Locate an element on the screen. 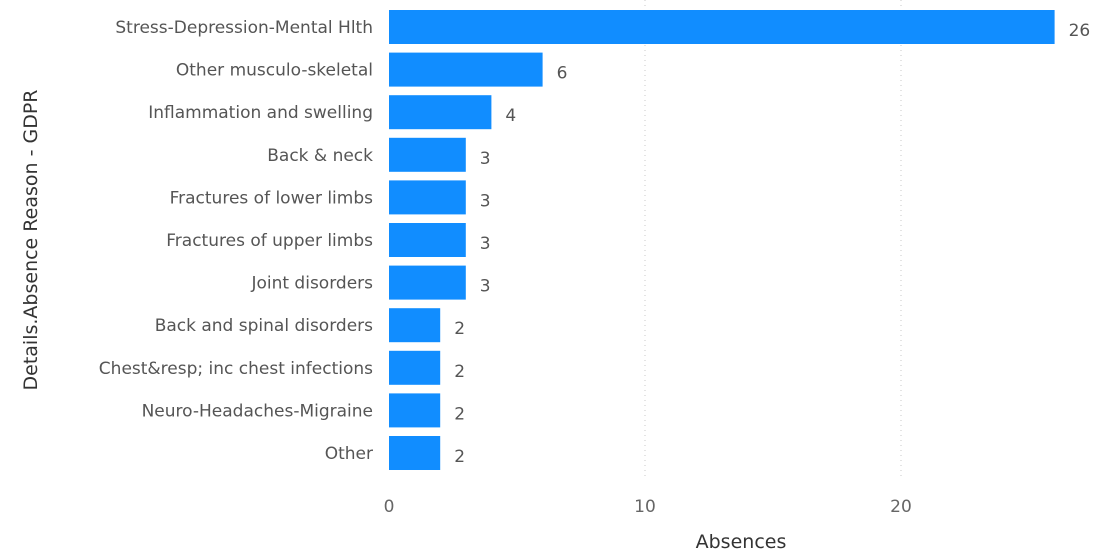 This screenshot has height=552, width=1094. category-label: Stress-Depression-Mental Hlth is located at coordinates (244, 28).